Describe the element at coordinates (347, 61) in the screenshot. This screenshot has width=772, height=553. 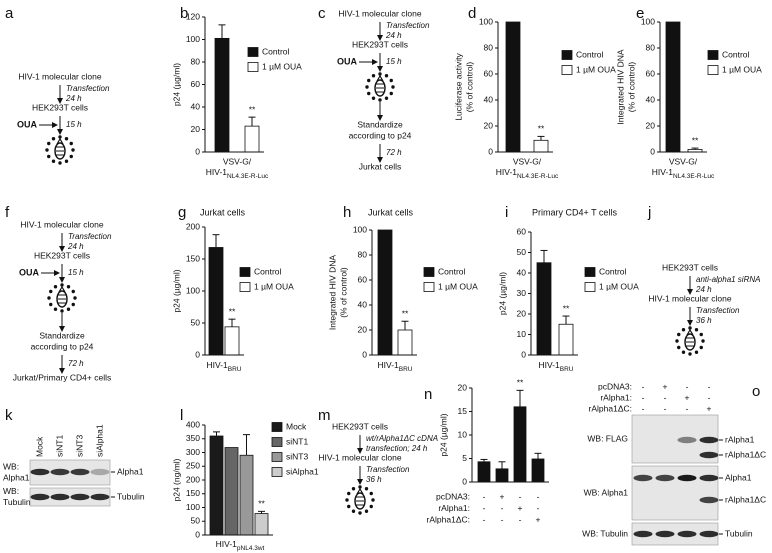
I see `input-label: OUA` at that location.